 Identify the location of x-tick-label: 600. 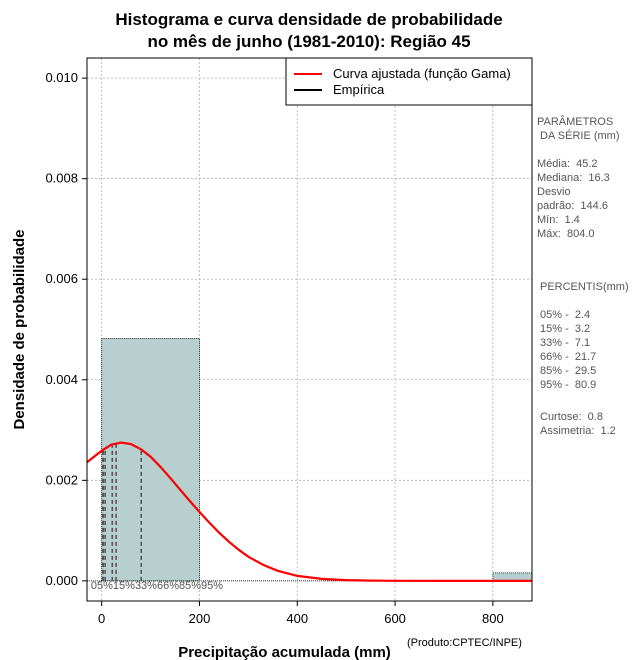
(395, 618).